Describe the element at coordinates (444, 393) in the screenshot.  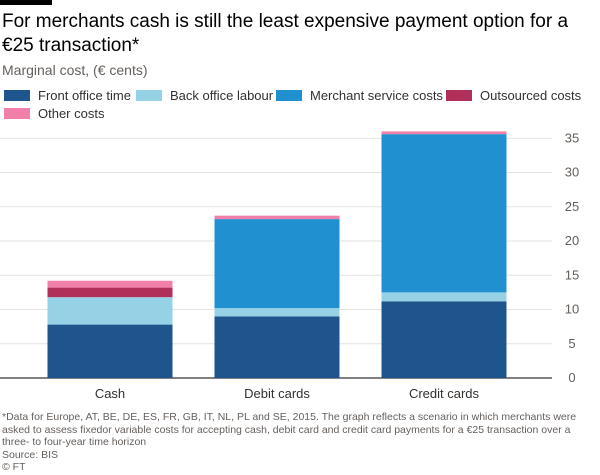
I see `x-category-label: Credit cards` at that location.